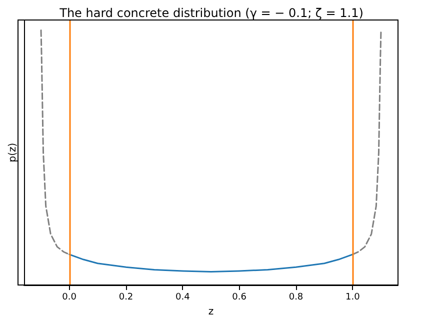 Image resolution: width=423 pixels, height=323 pixels. What do you see at coordinates (211, 312) in the screenshot?
I see `x-axis-title: z` at bounding box center [211, 312].